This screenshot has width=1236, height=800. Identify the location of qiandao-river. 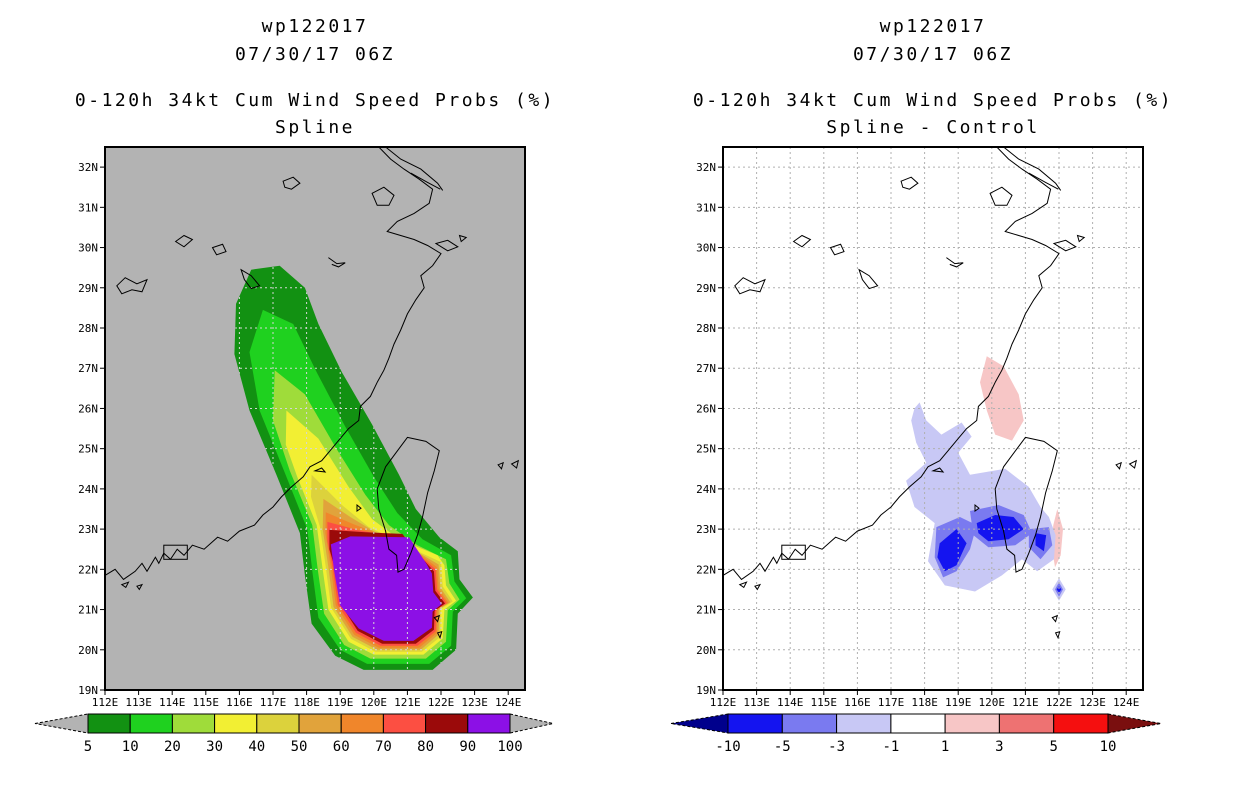
(955, 262).